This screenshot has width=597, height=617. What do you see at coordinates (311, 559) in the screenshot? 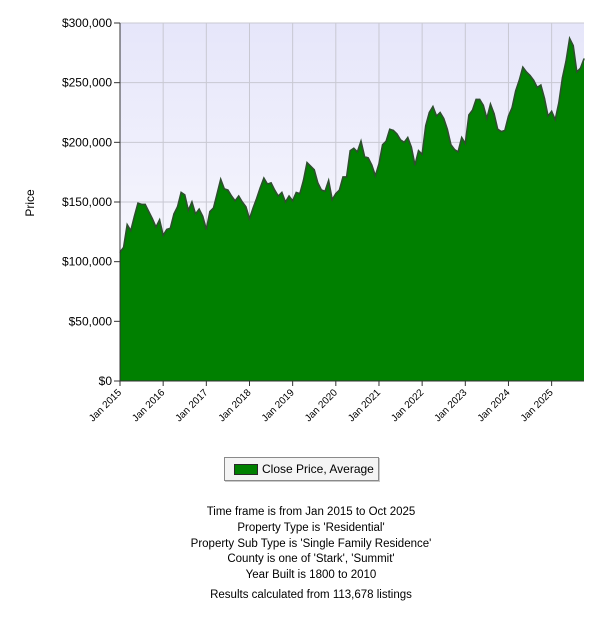
I see `footnote-county: County is one of 'Stark', 'Summit'` at bounding box center [311, 559].